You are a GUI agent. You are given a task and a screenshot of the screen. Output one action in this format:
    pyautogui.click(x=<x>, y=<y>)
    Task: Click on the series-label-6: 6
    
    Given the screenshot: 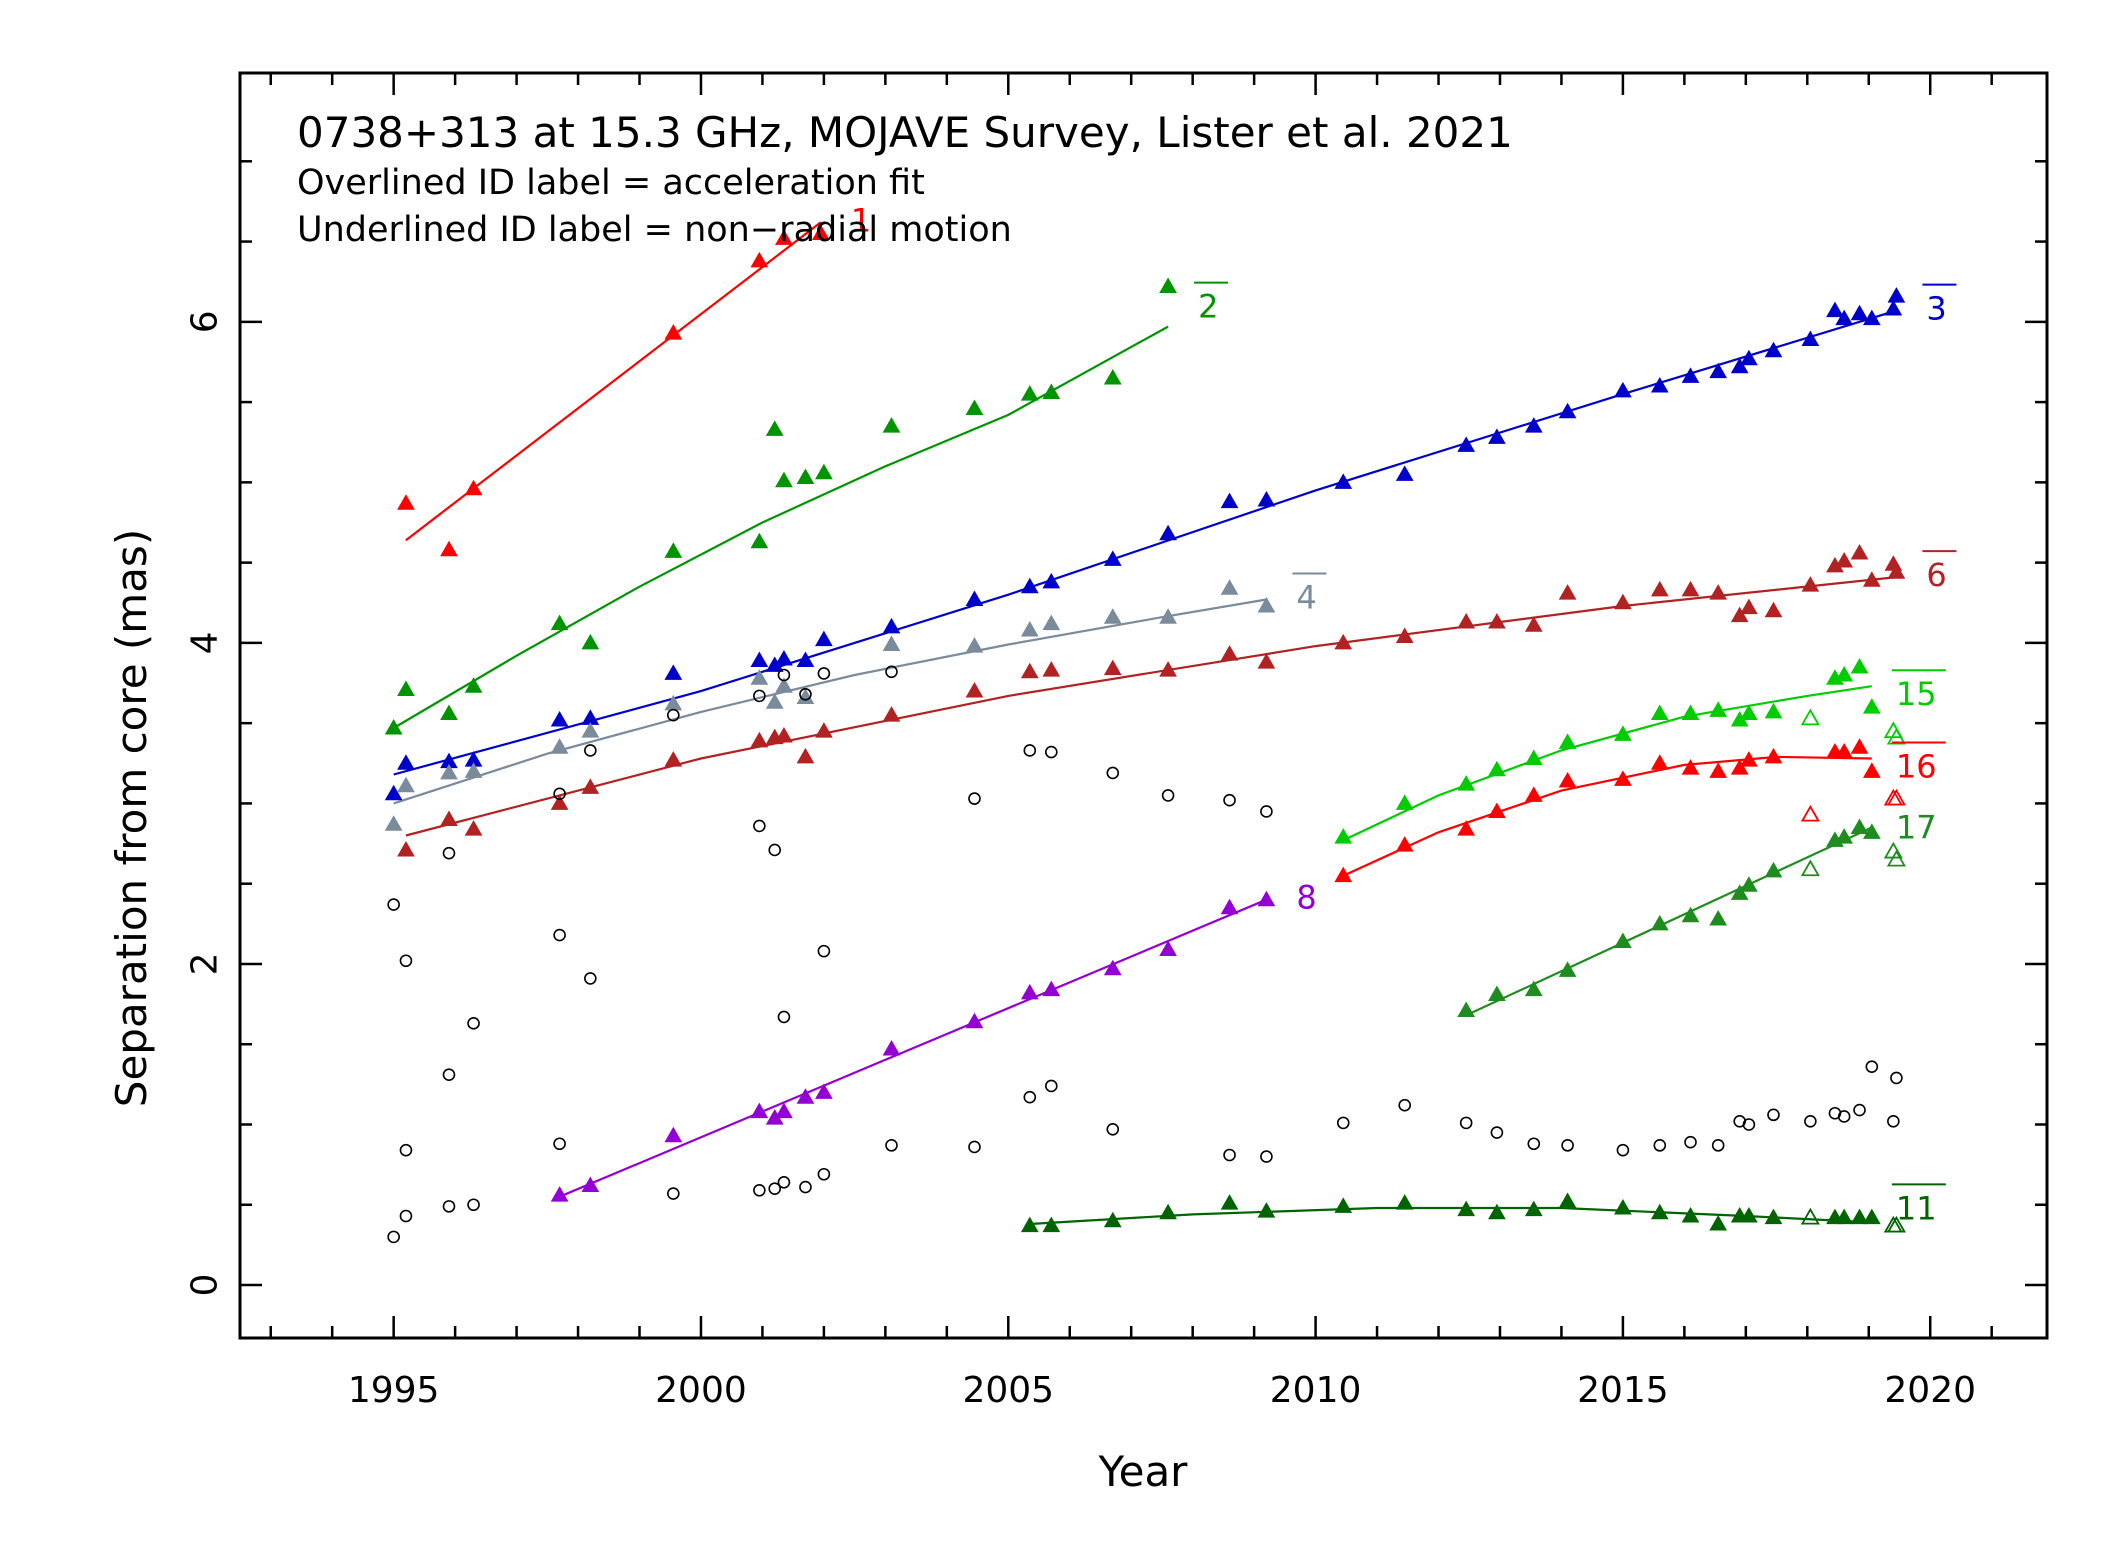 What is the action you would take?
    pyautogui.click(x=1936, y=575)
    